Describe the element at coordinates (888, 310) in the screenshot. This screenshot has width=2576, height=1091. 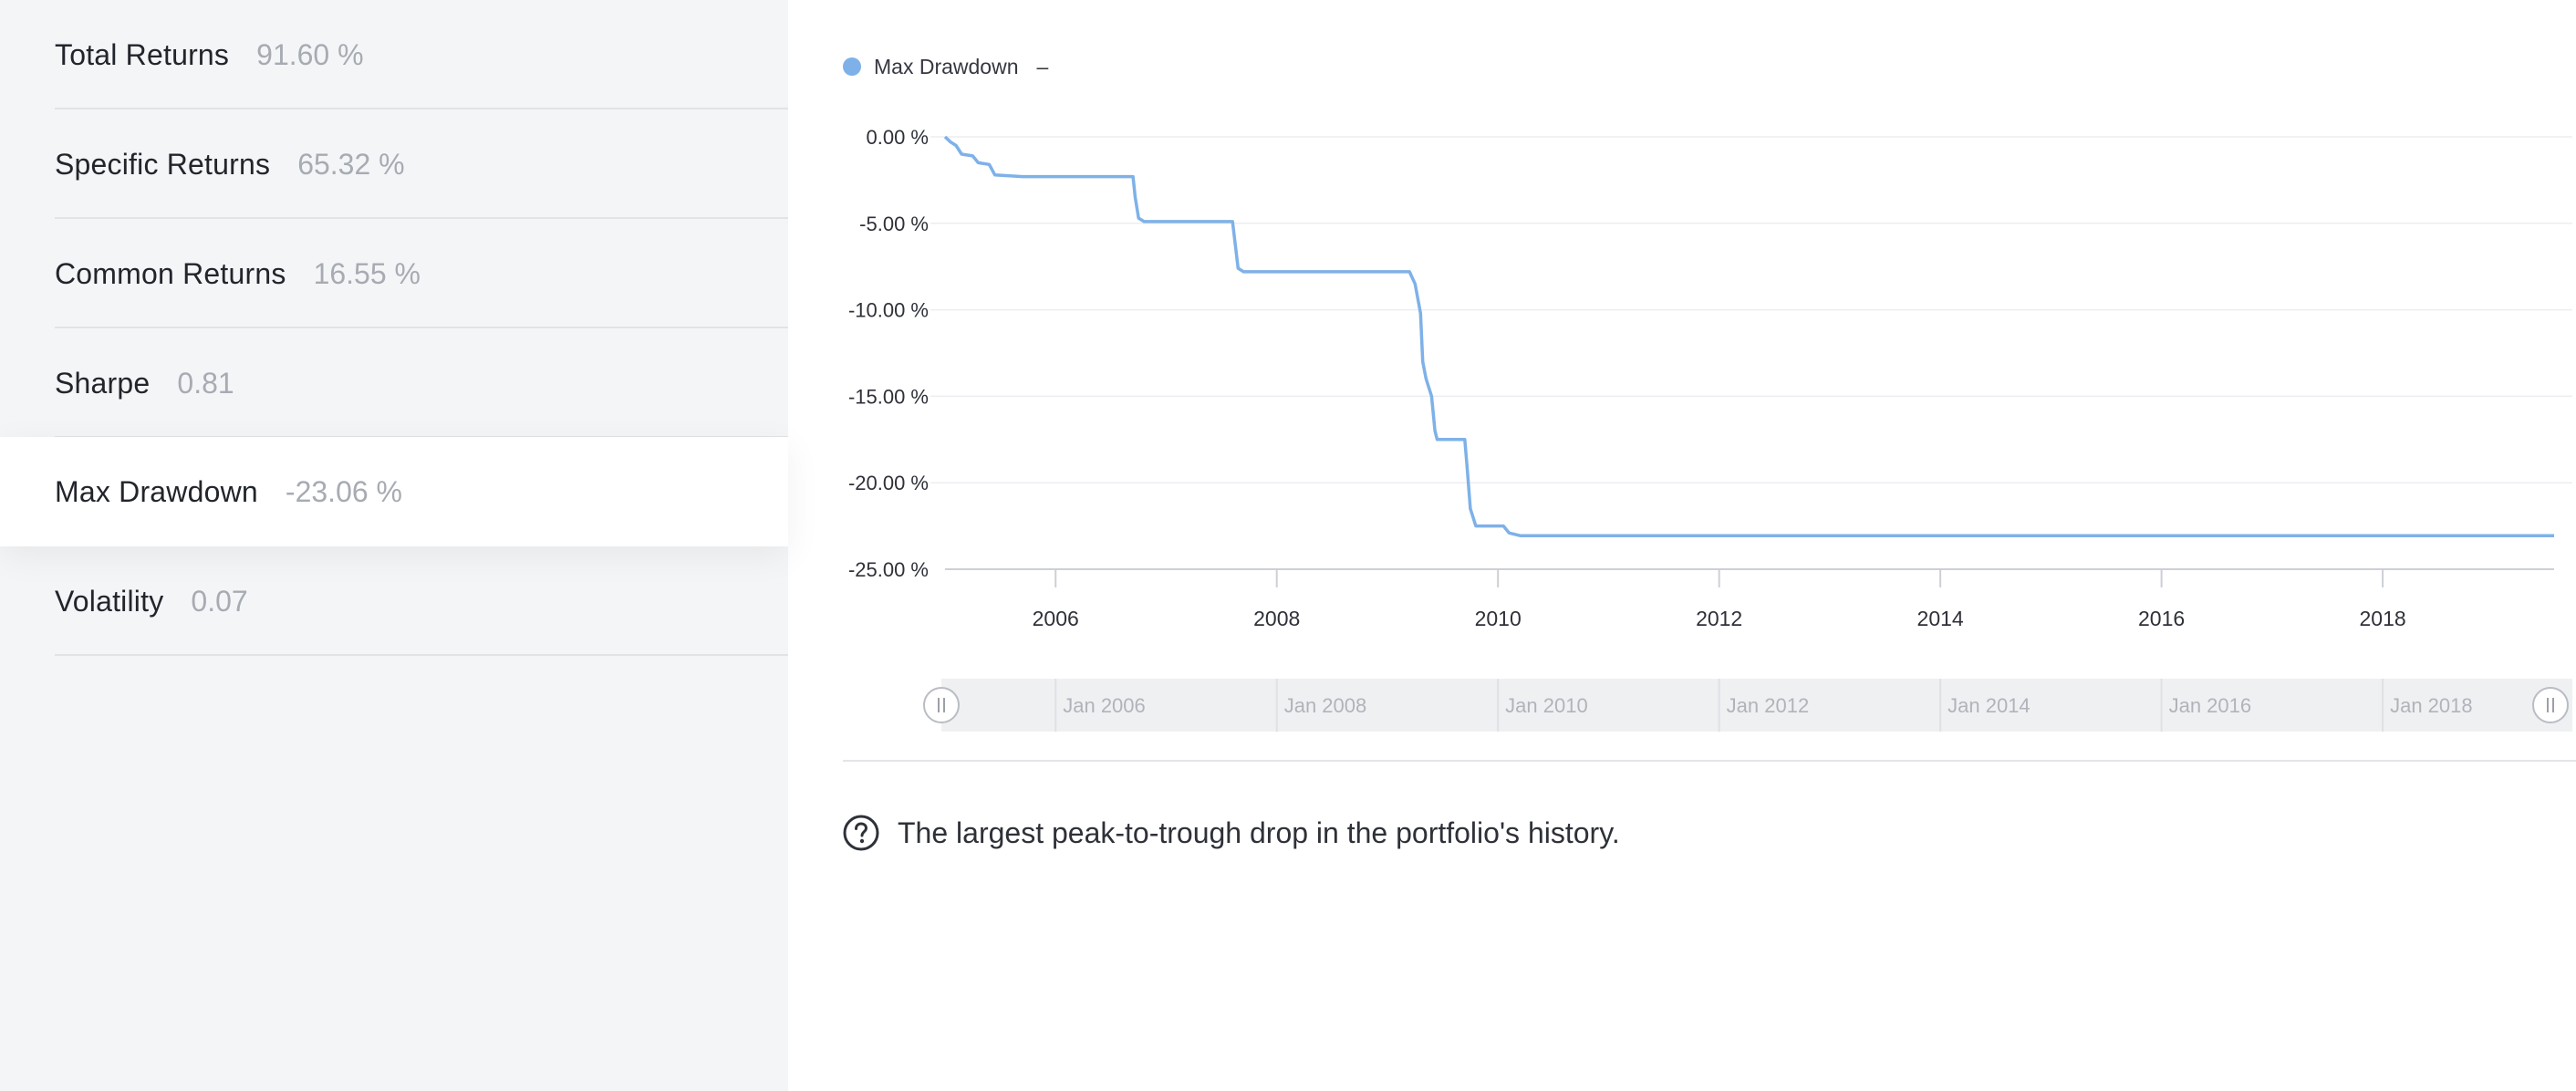
I see `y-tick-label: -10.00 %` at that location.